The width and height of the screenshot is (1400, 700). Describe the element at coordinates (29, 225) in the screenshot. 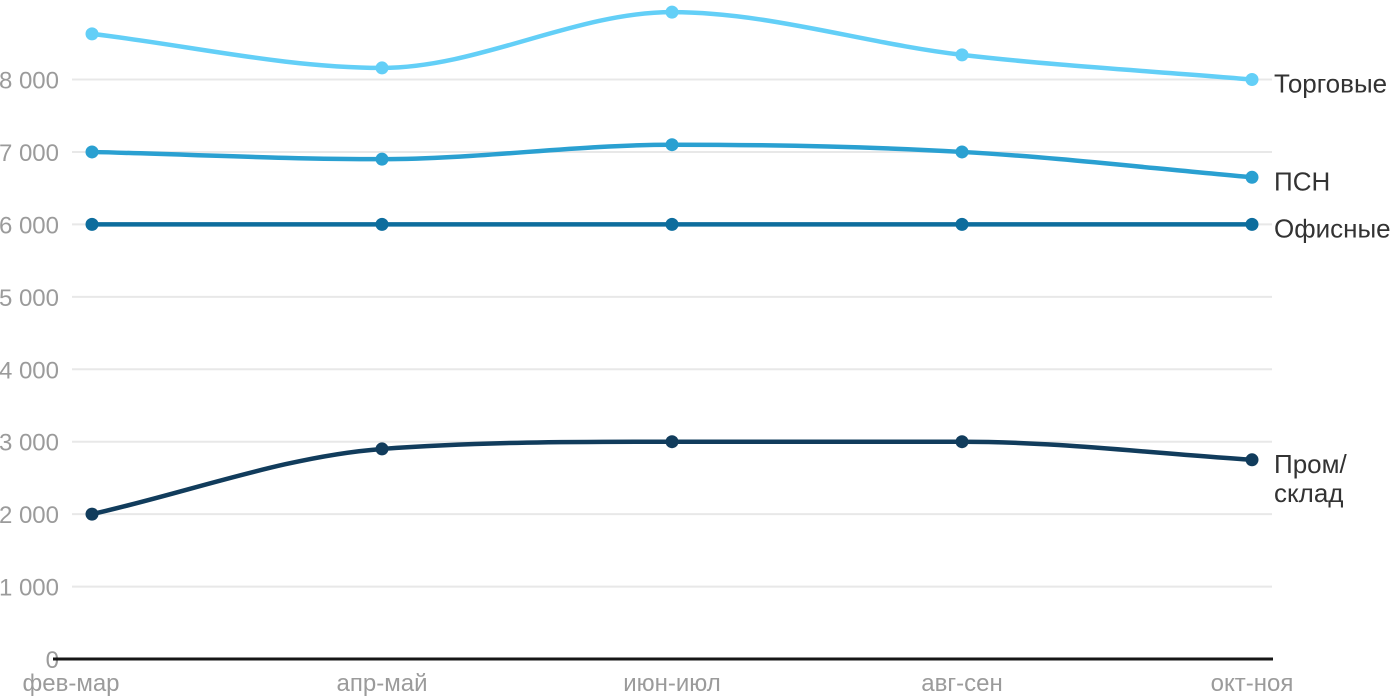

I see `y-tick-label: 6 000` at that location.